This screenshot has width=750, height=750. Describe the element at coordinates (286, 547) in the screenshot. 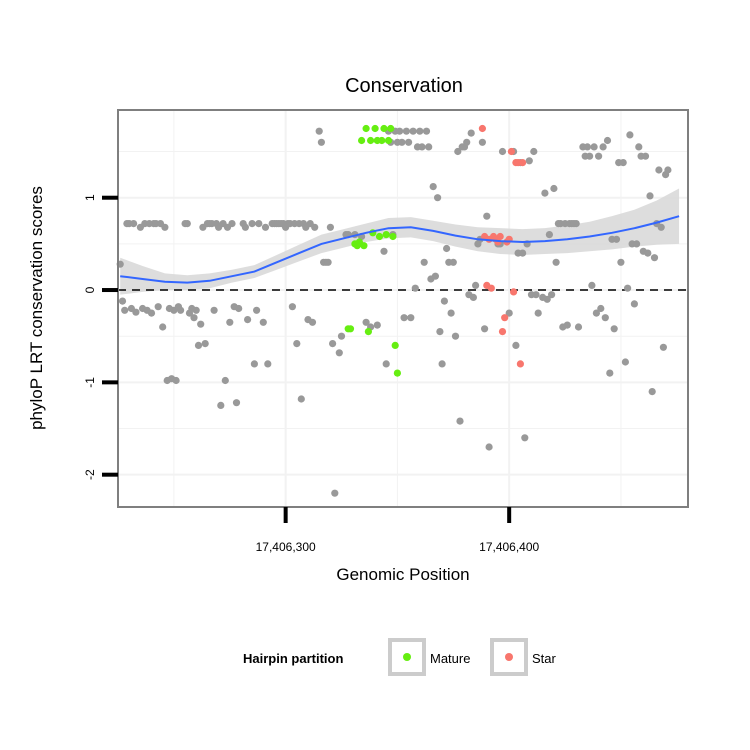

I see `x-tick-label: 17,406,300` at that location.